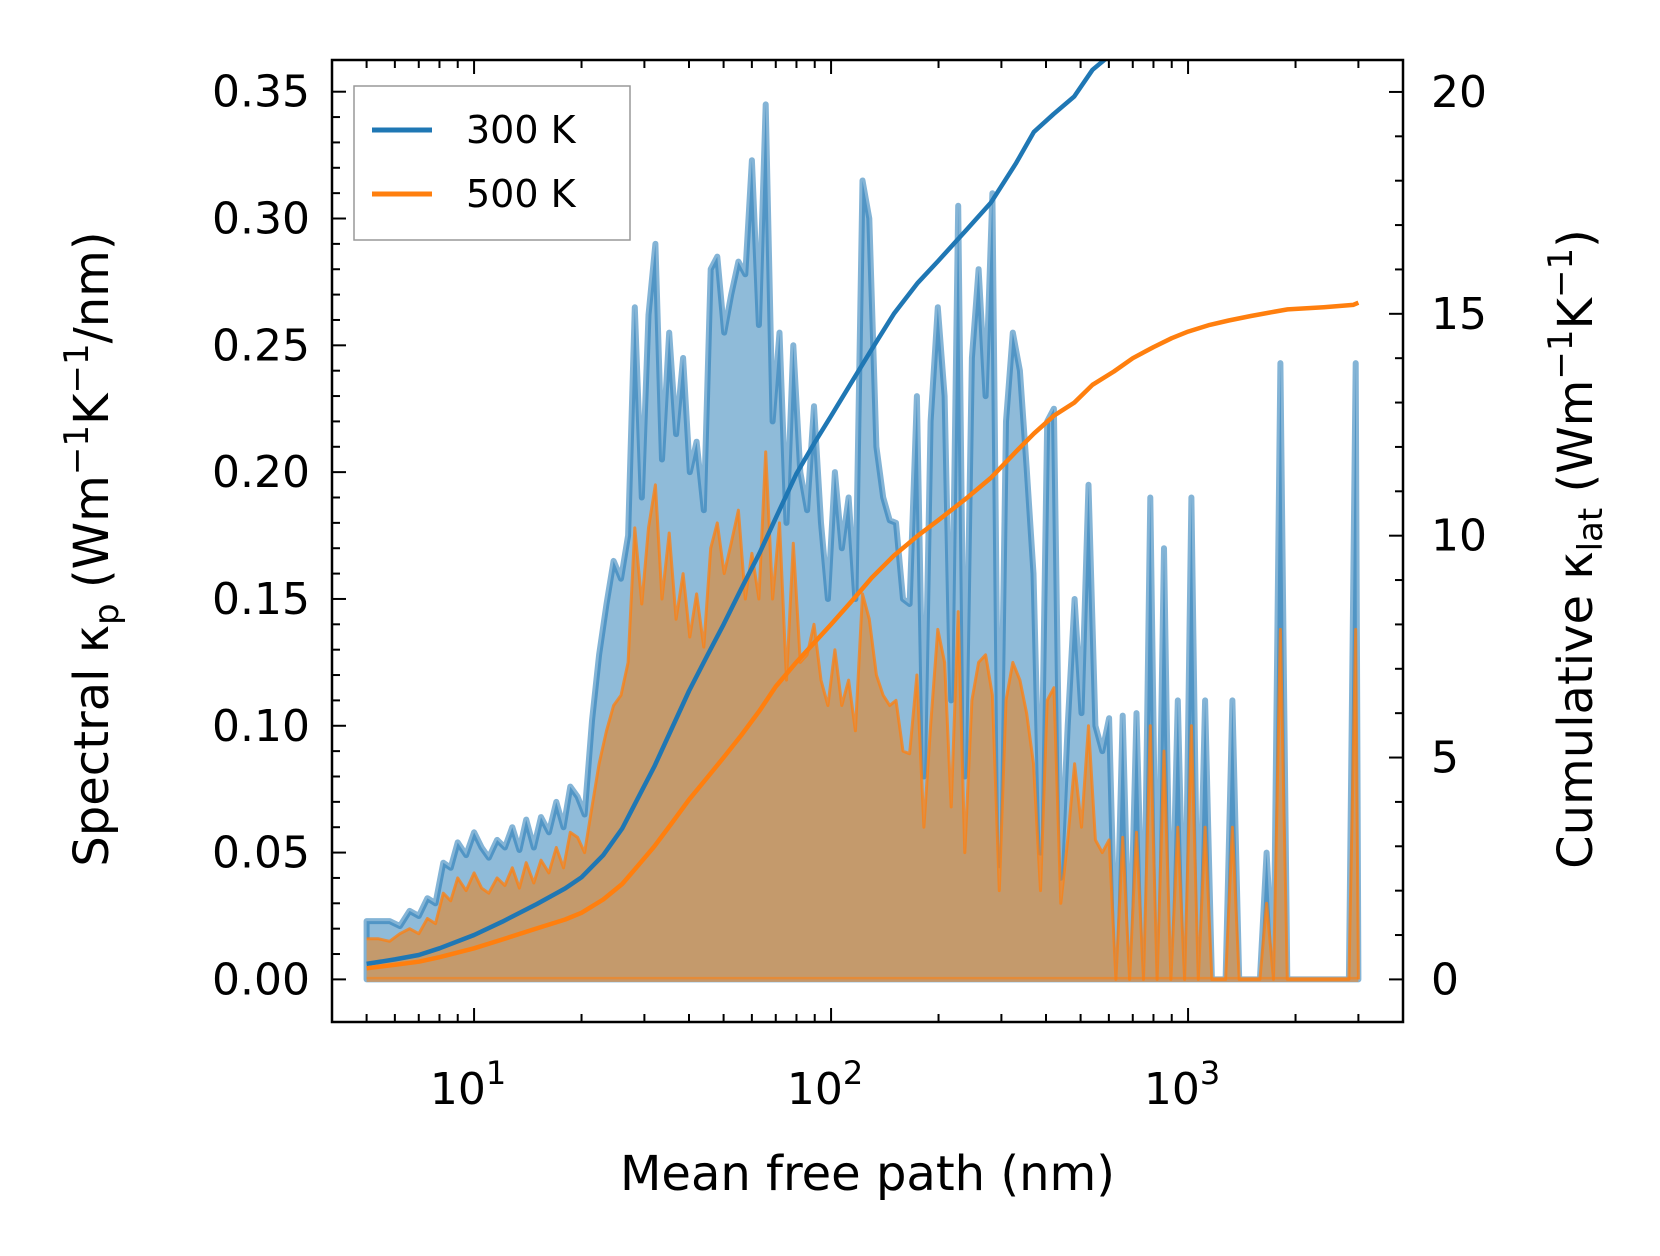  I want to click on x-tick-label: 10², so click(825, 1084).